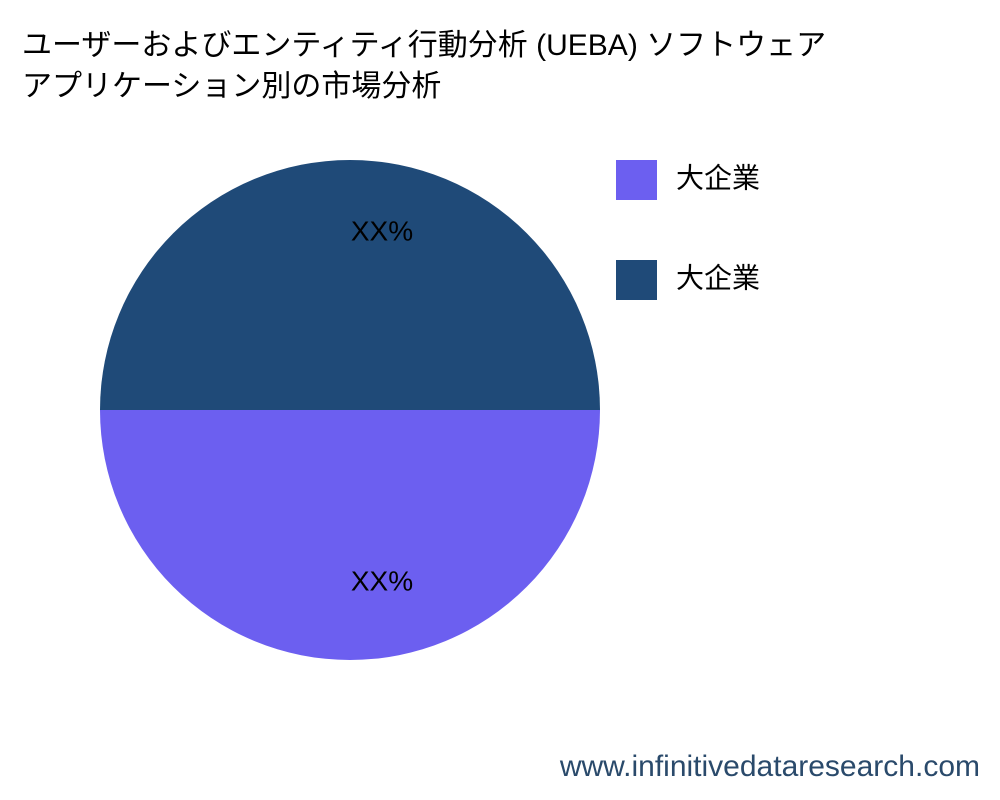  Describe the element at coordinates (424, 45) in the screenshot. I see `chart-title: ユーザーおよびエンティティ行動分析 (UEBA) ソフトウェア` at that location.